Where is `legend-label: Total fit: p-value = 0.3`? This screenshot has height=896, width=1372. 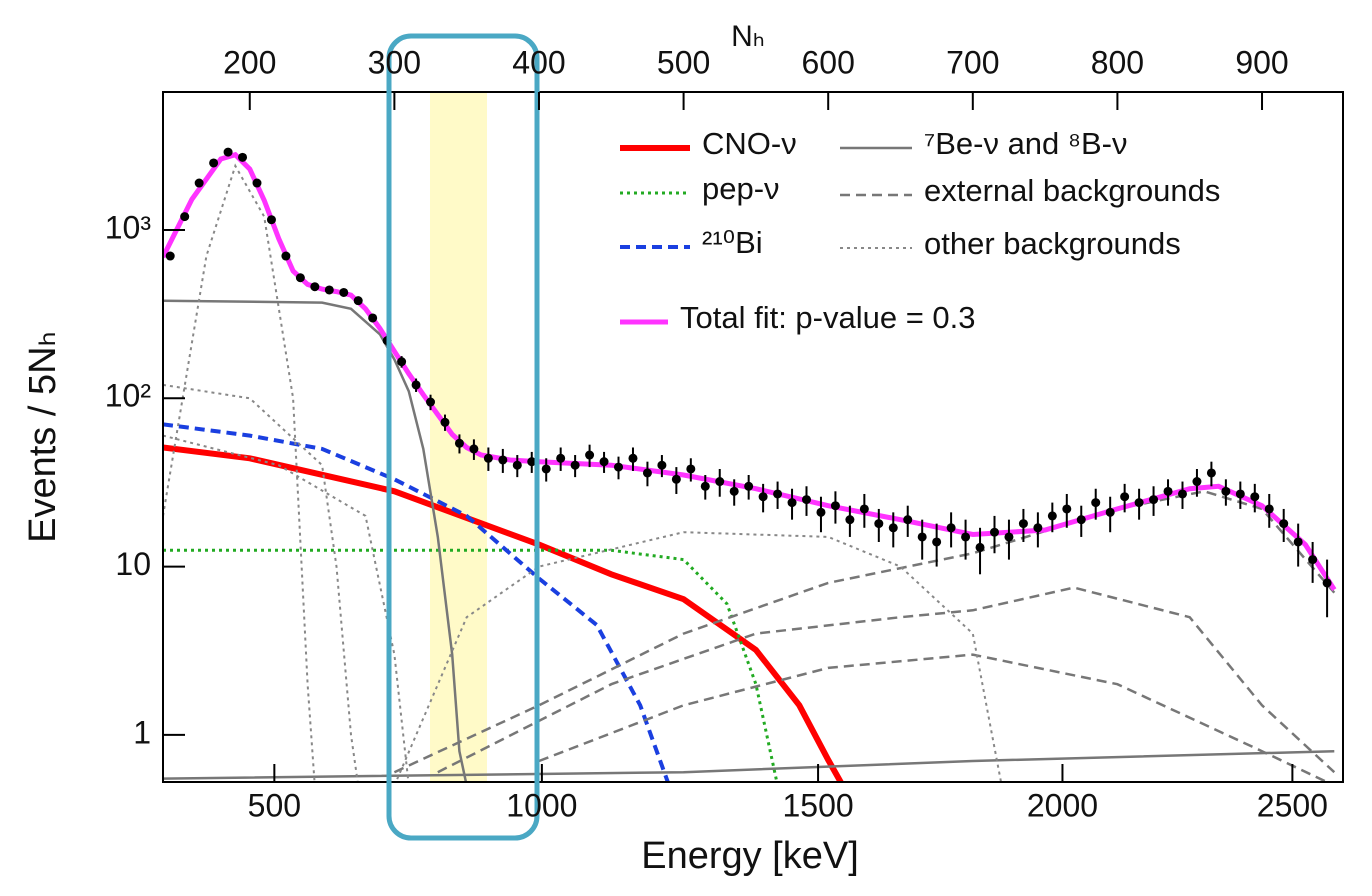
legend-label: Total fit: p-value = 0.3 is located at coordinates (828, 317).